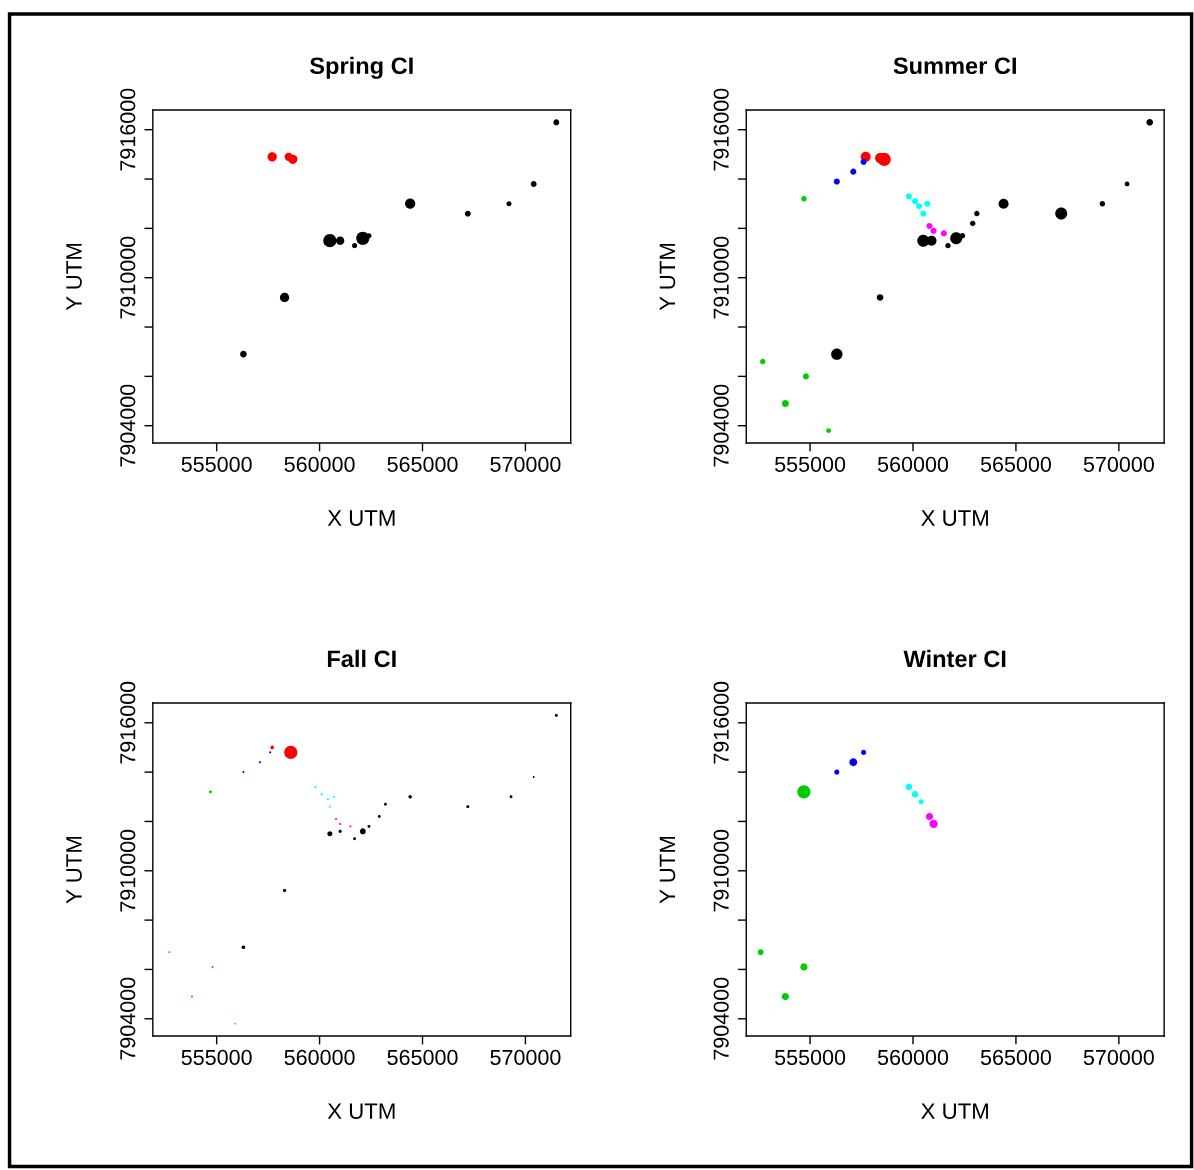 The height and width of the screenshot is (1170, 1194). I want to click on chart-title: Spring CI, so click(361, 67).